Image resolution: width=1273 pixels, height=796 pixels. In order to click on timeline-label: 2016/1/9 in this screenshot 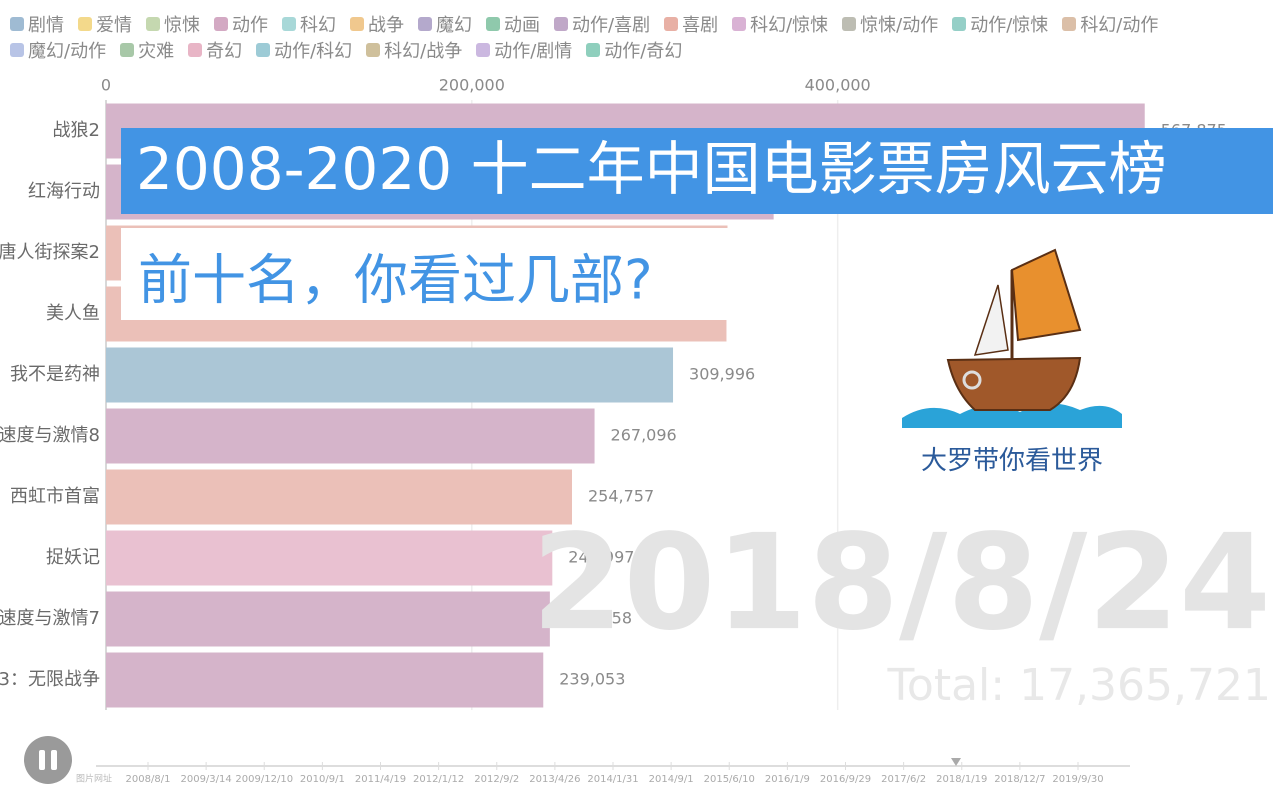, I will do `click(787, 779)`.